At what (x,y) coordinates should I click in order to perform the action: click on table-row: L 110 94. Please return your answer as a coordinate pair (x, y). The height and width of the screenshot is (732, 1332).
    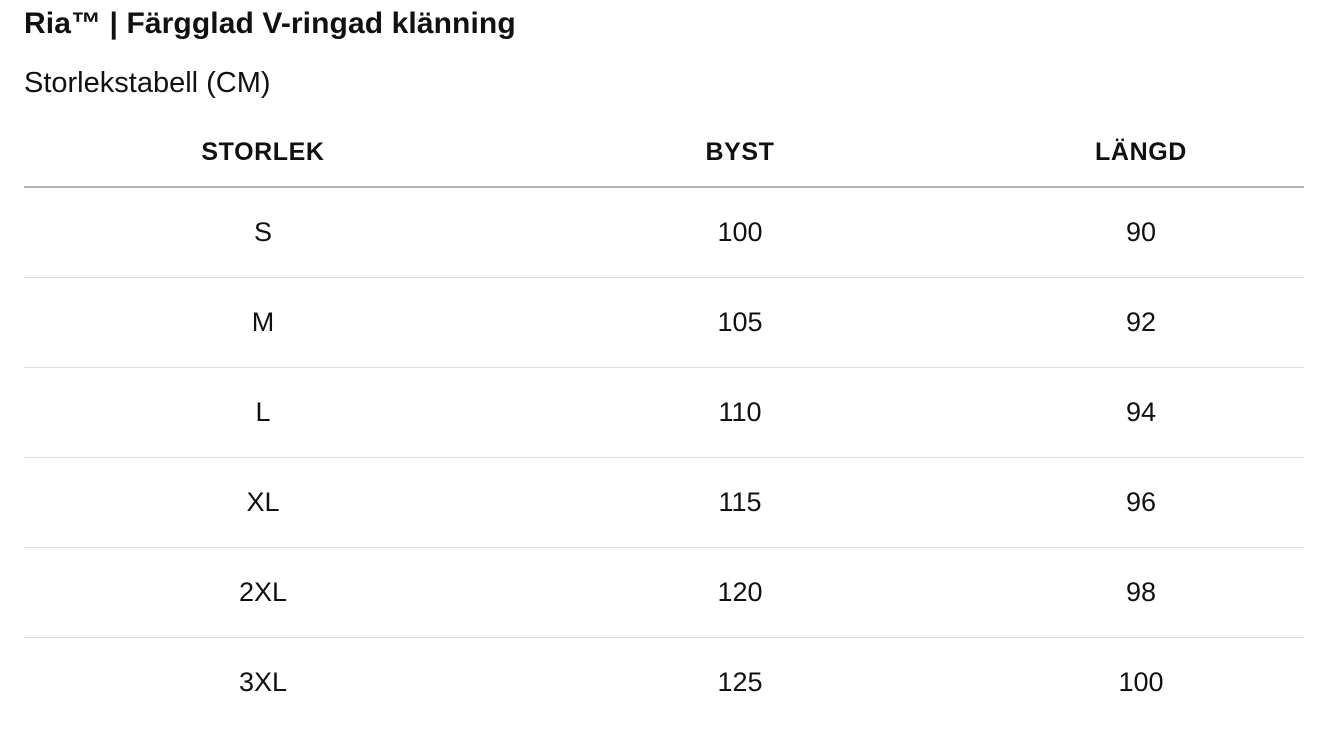
    Looking at the image, I should click on (664, 412).